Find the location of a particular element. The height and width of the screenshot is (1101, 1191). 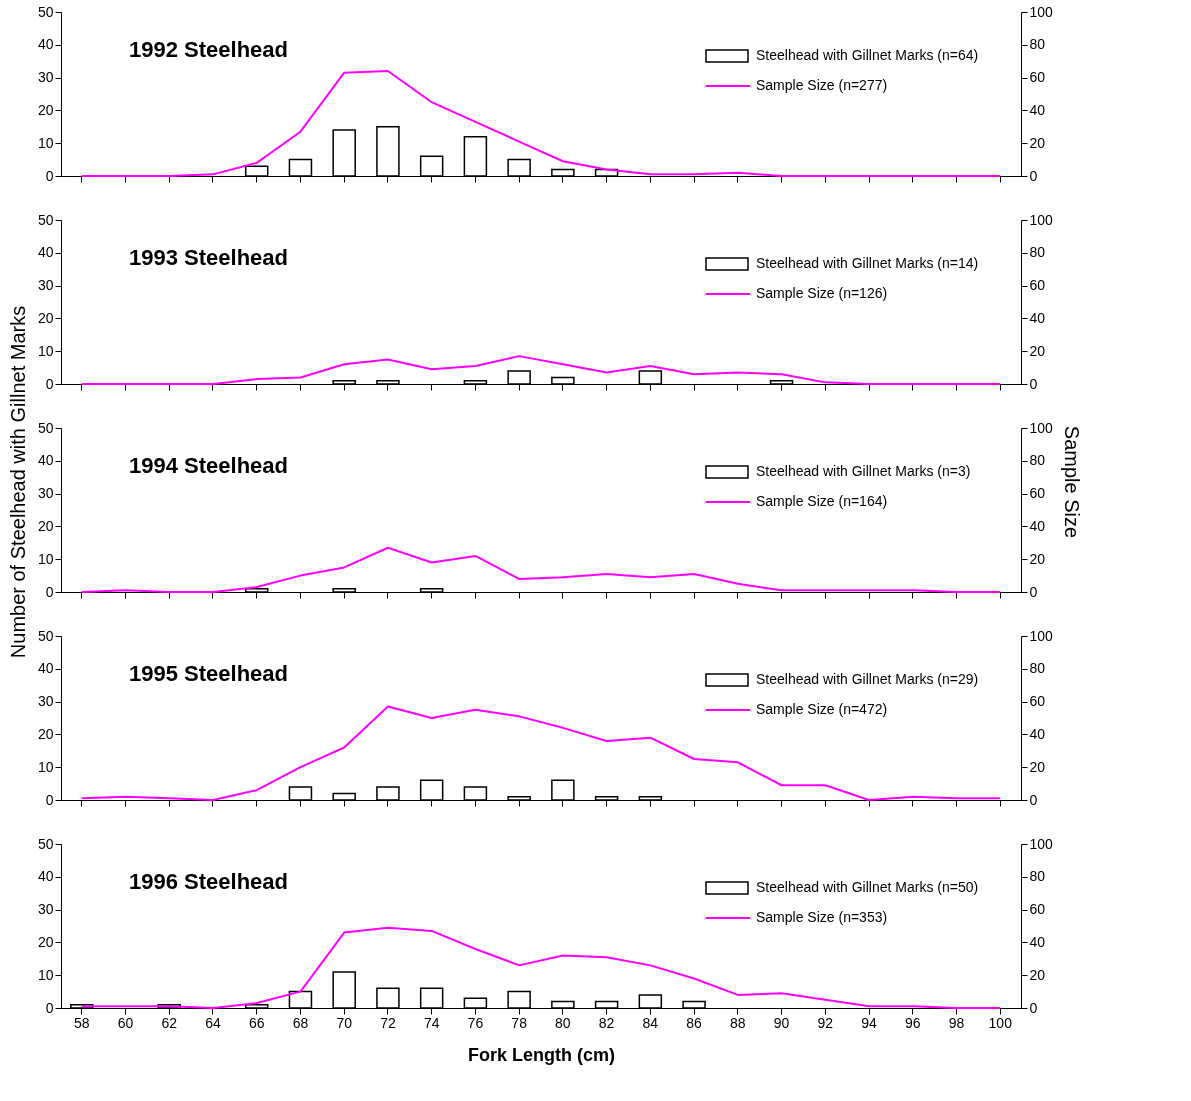

y-axis-title: Number of Steelhead with Gillnet Marks is located at coordinates (18, 482).